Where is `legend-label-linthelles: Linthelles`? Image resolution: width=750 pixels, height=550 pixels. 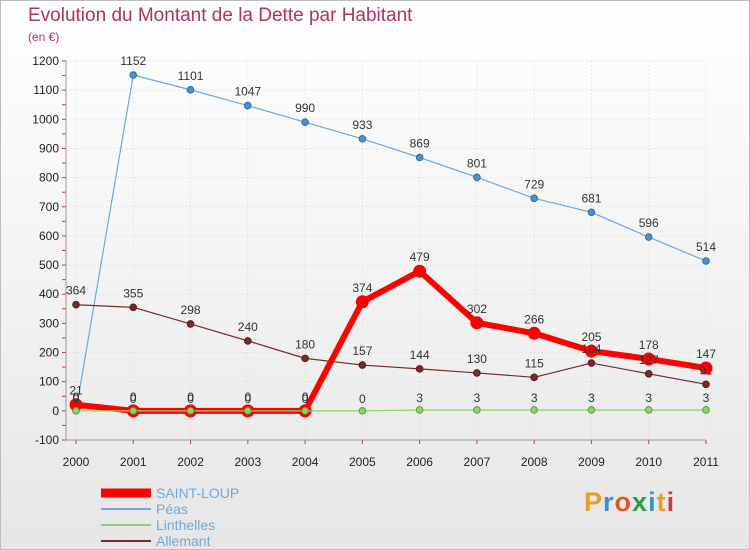
legend-label-linthelles: Linthelles is located at coordinates (186, 525).